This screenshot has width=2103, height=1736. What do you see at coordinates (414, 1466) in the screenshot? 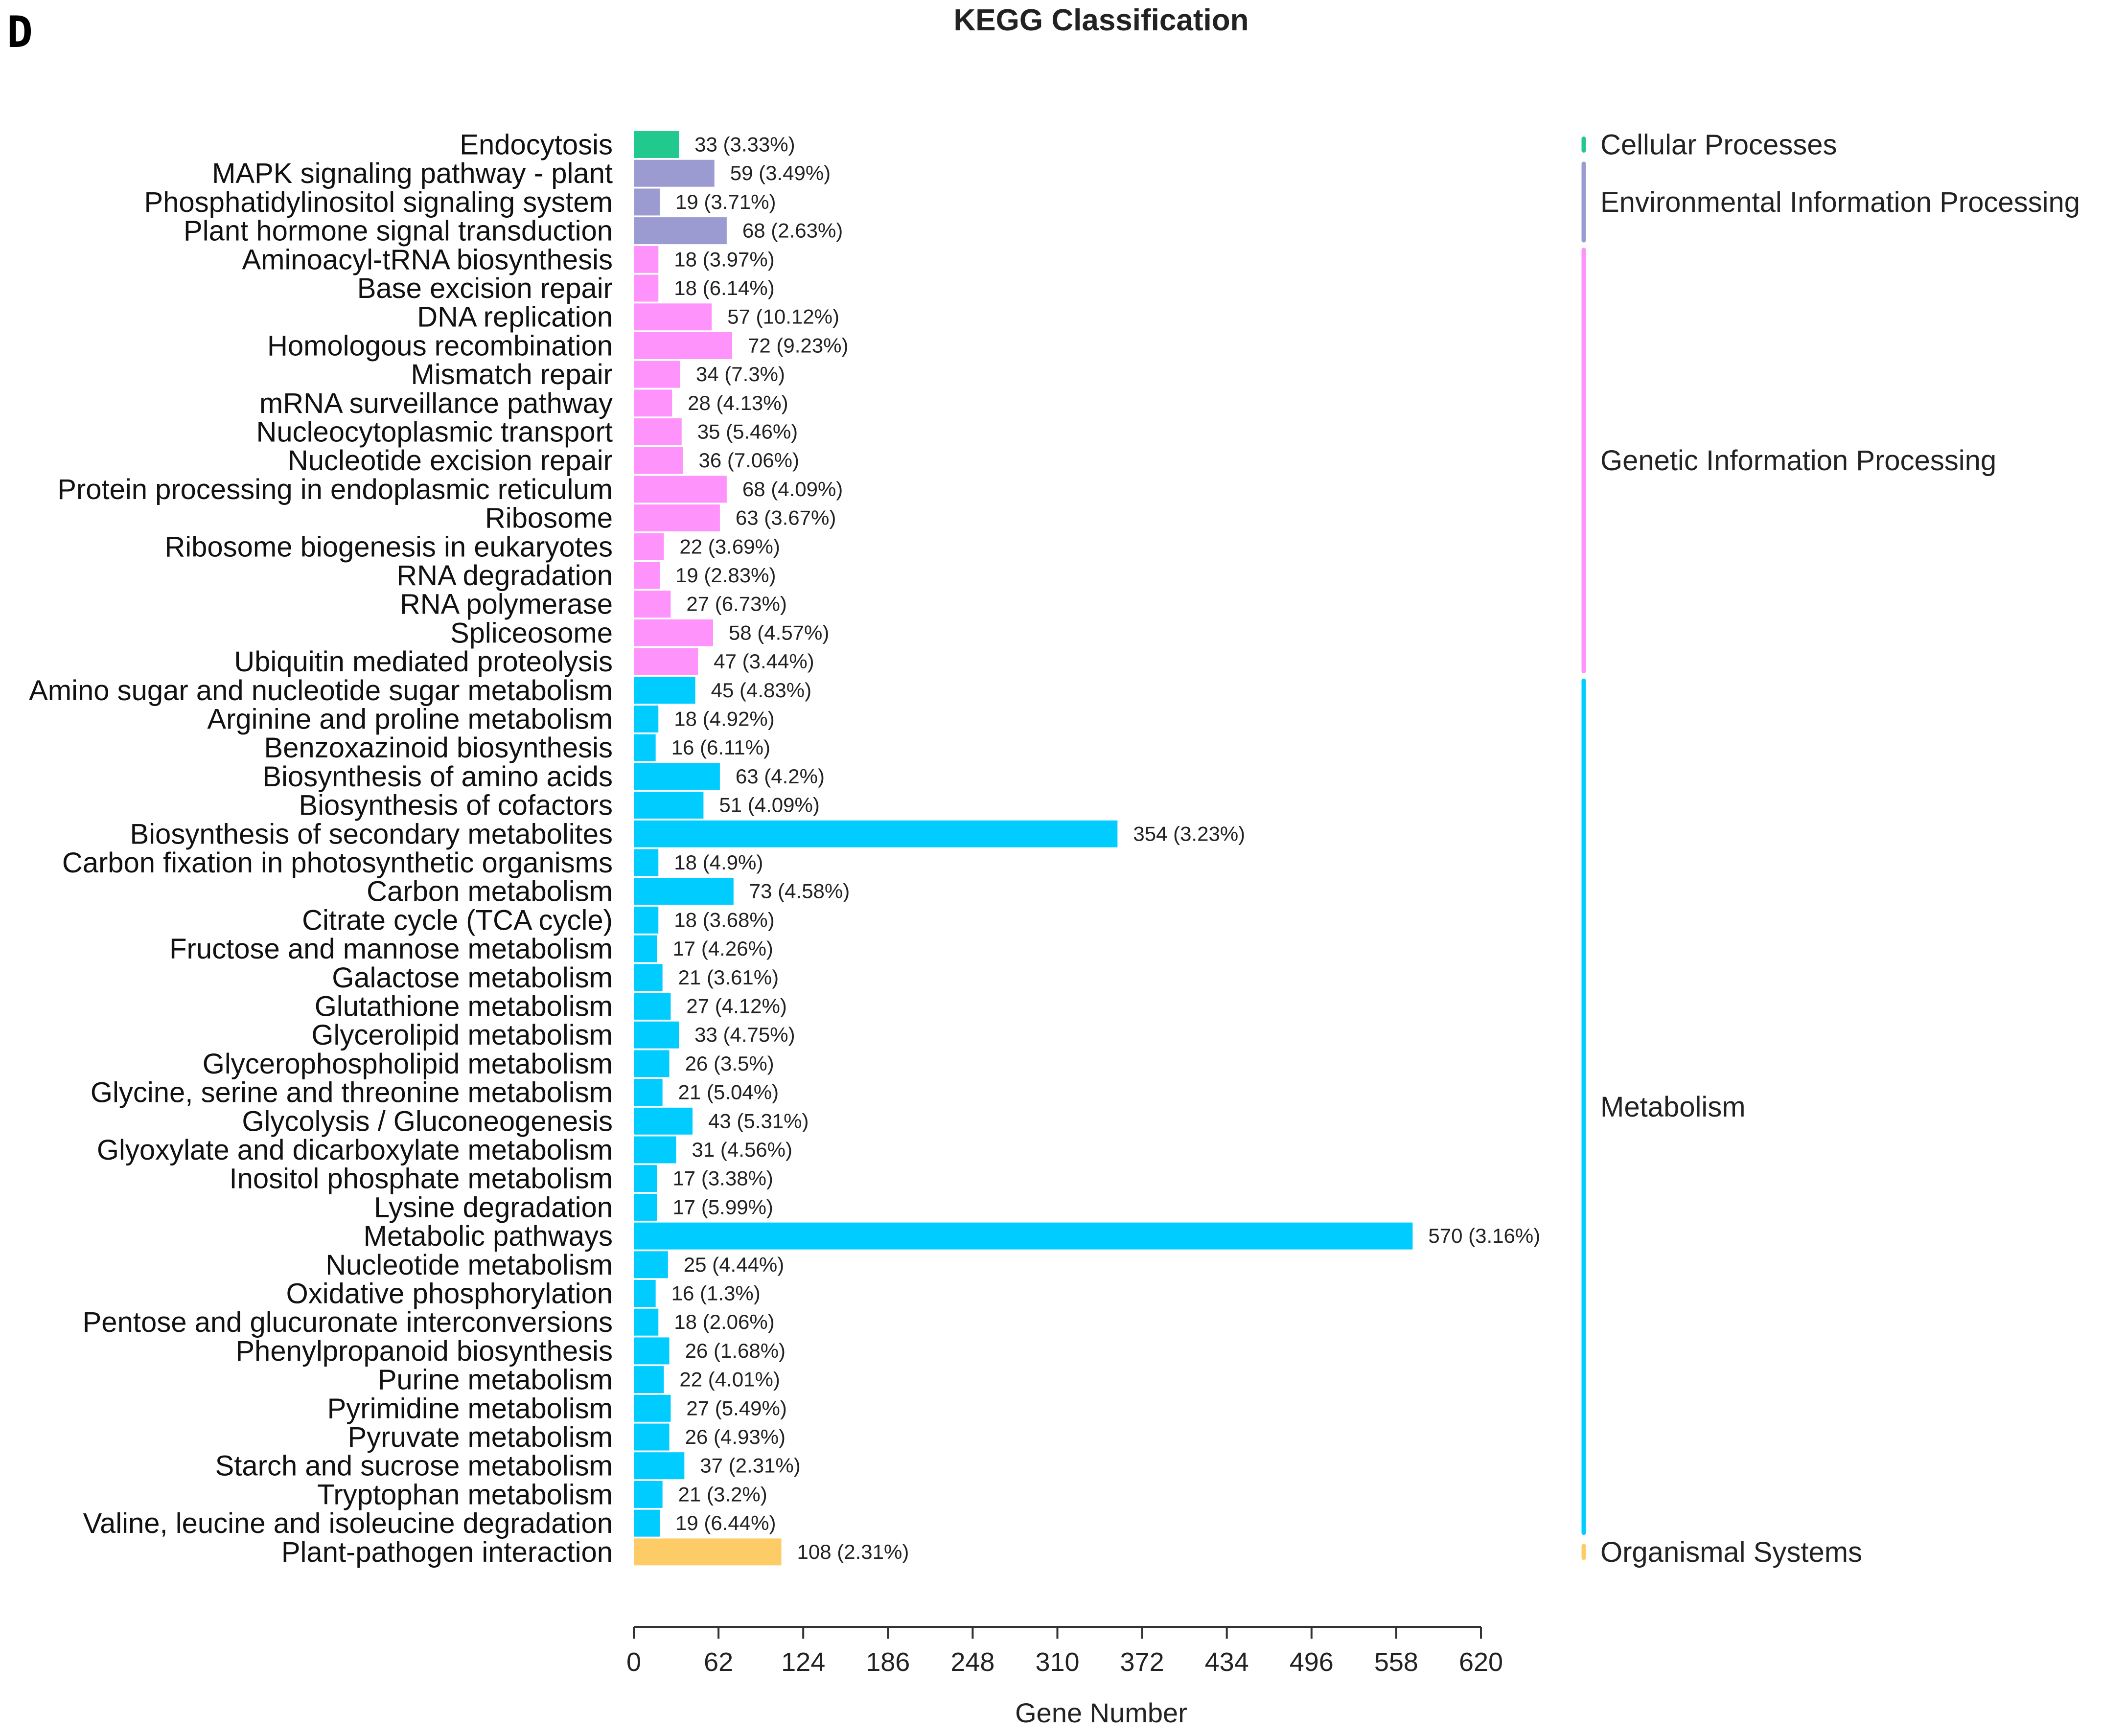
I see `category-label: Starch and sucrose metabolism` at bounding box center [414, 1466].